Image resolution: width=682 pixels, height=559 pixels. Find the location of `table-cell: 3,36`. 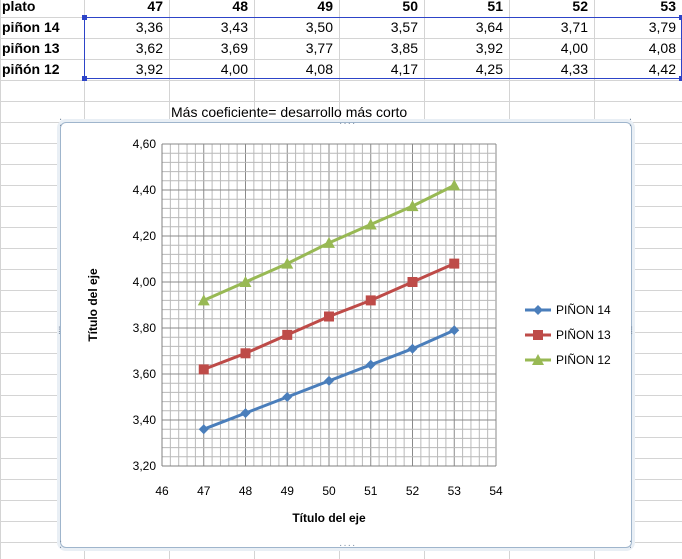

table-cell: 3,36 is located at coordinates (149, 27).